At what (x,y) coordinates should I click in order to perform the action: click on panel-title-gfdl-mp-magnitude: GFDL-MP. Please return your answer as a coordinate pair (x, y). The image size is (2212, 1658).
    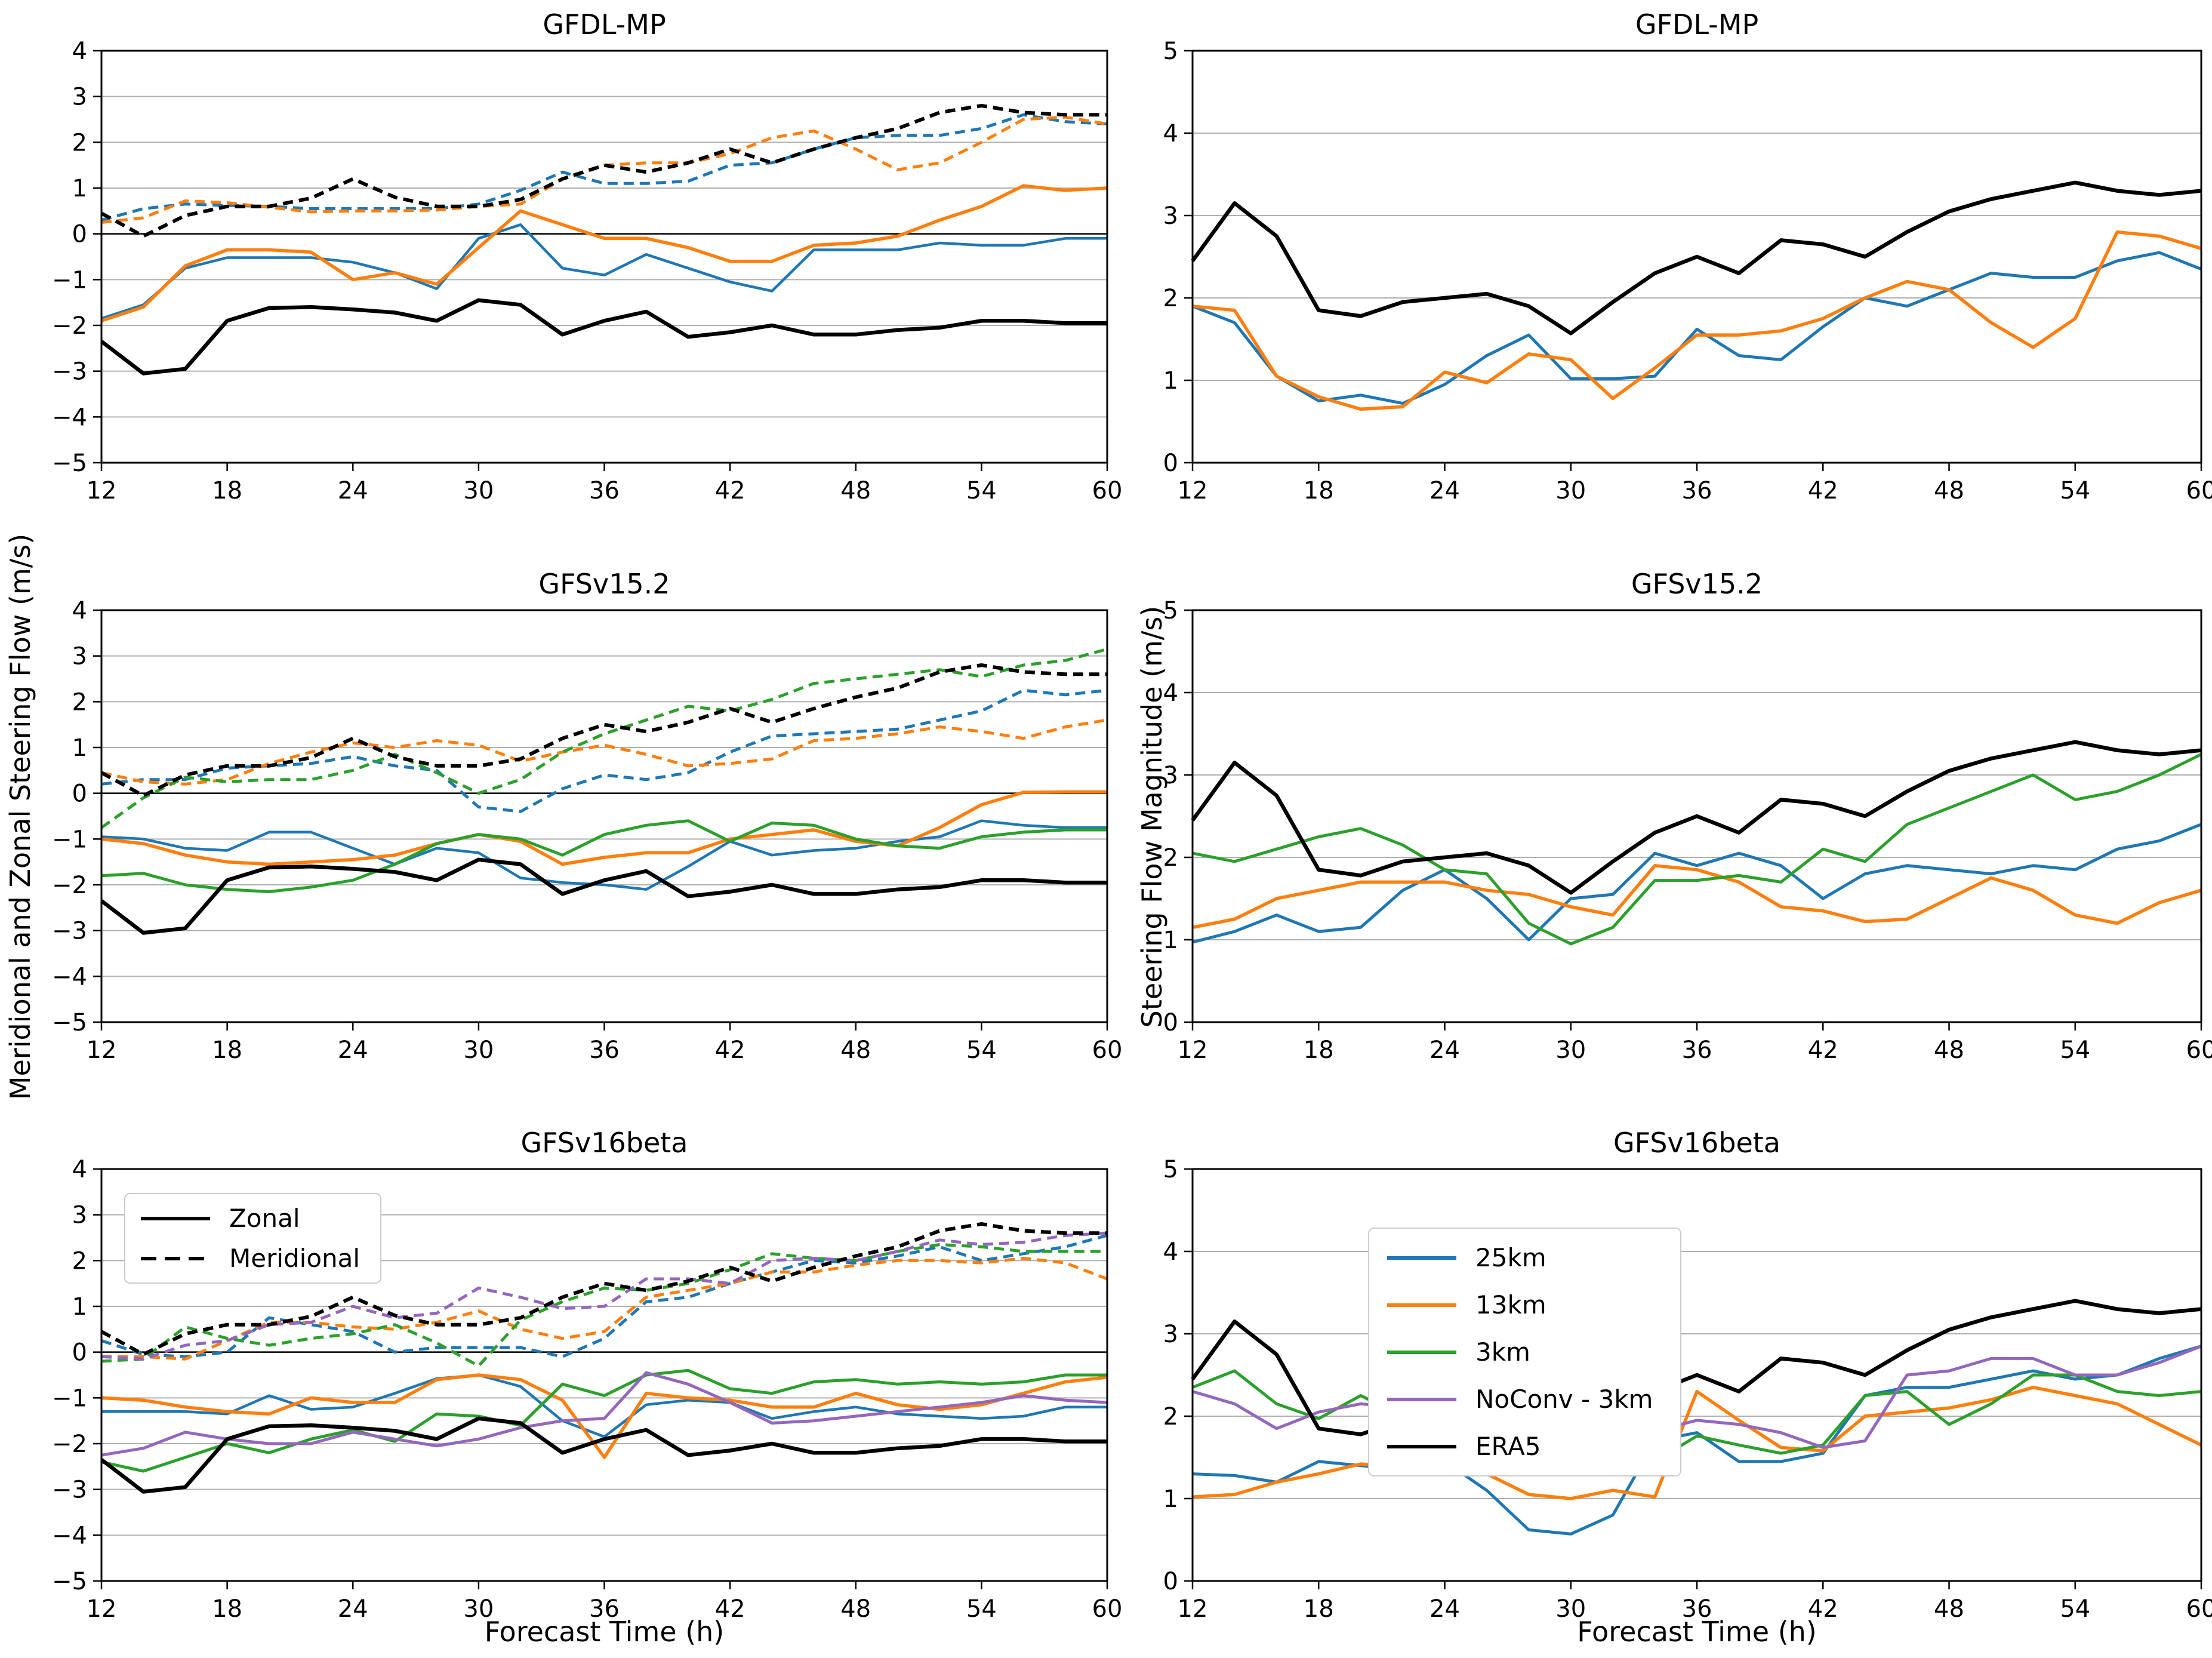
    Looking at the image, I should click on (1697, 25).